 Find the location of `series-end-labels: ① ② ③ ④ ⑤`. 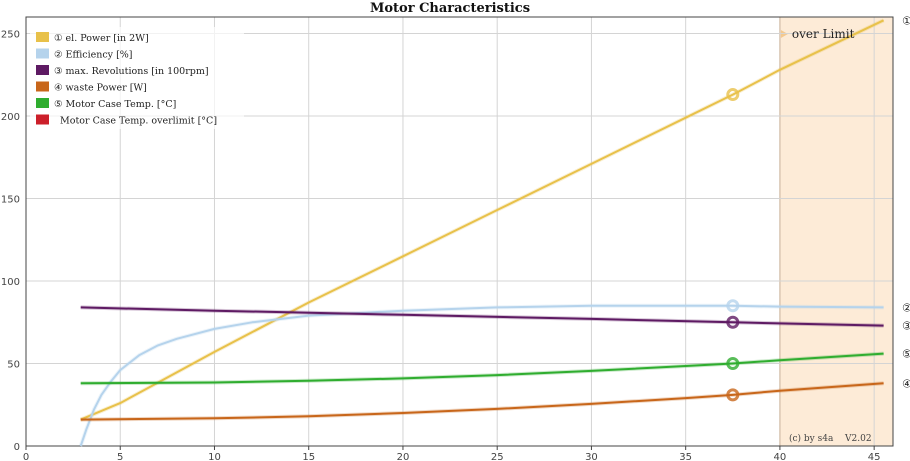

series-end-labels: ① ② ③ ④ ⑤ is located at coordinates (906, 202).